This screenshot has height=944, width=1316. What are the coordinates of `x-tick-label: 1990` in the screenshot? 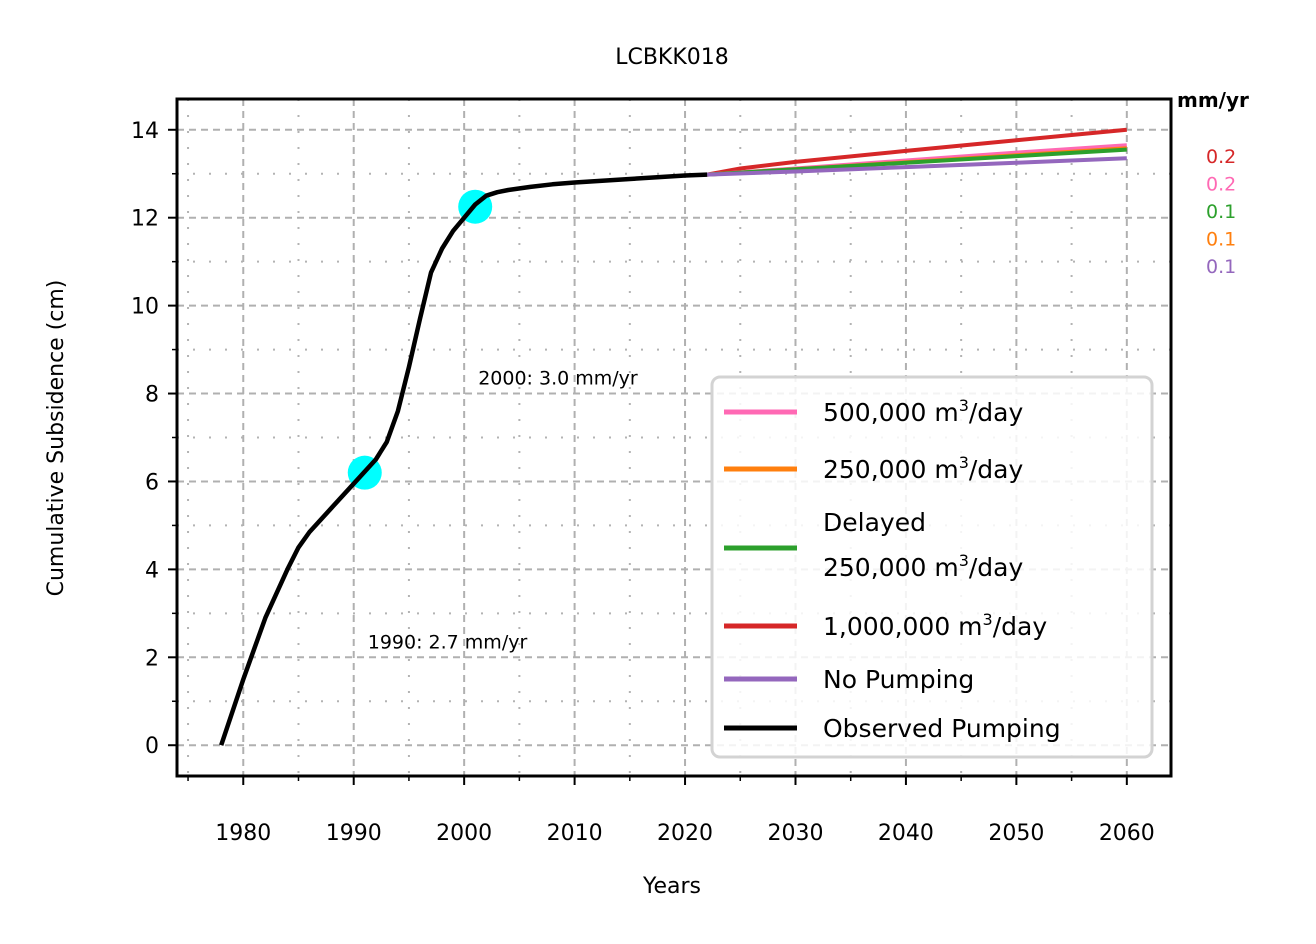 It's located at (354, 833).